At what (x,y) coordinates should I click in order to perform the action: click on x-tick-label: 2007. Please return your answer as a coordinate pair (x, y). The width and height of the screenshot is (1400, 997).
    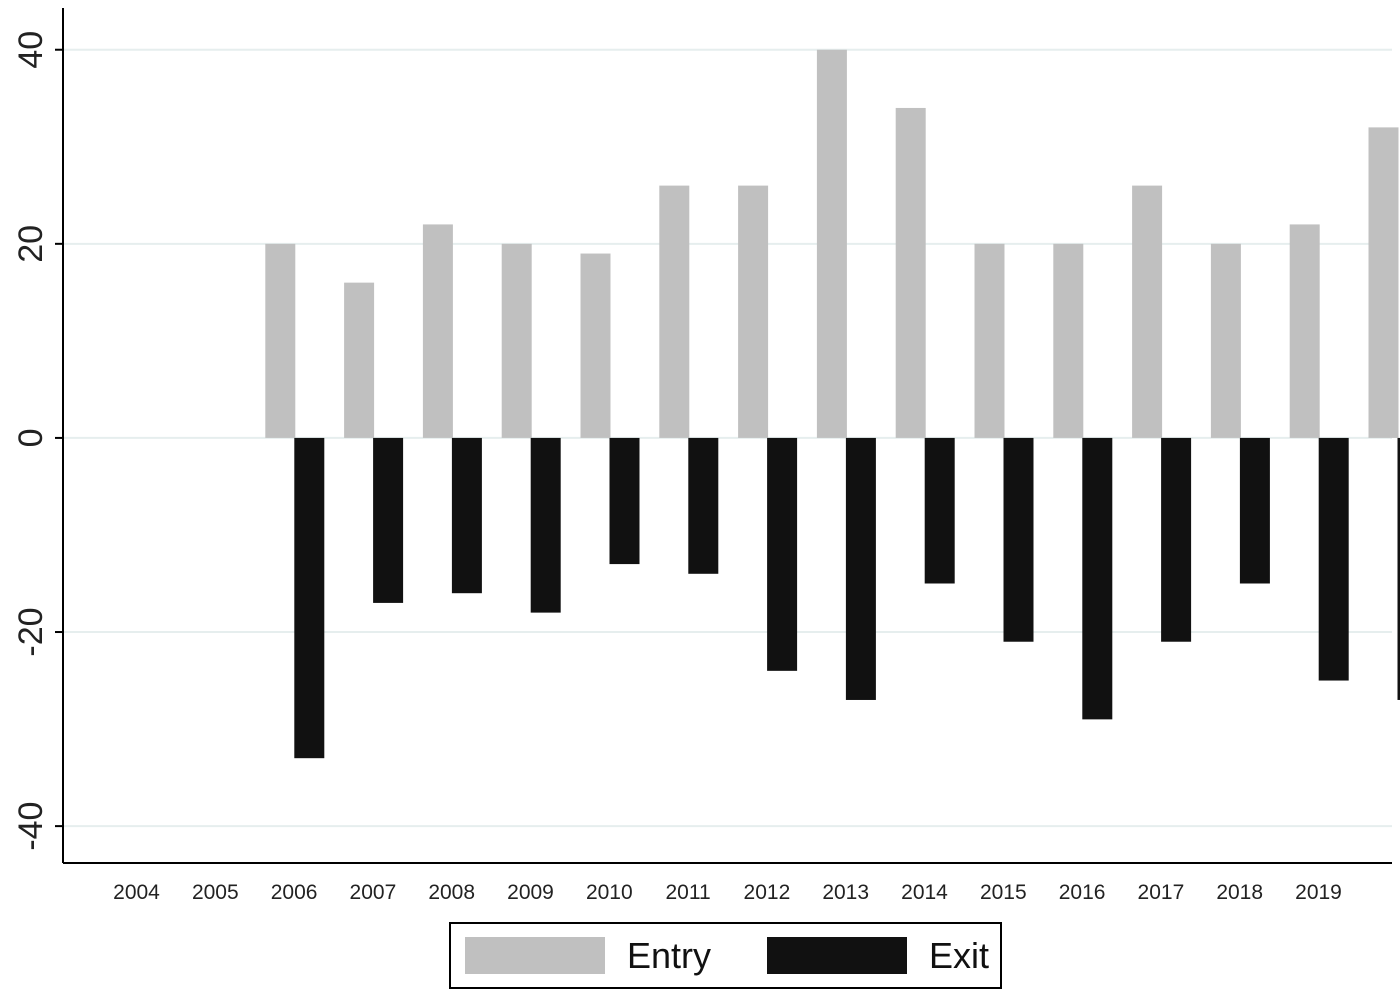
    Looking at the image, I should click on (373, 892).